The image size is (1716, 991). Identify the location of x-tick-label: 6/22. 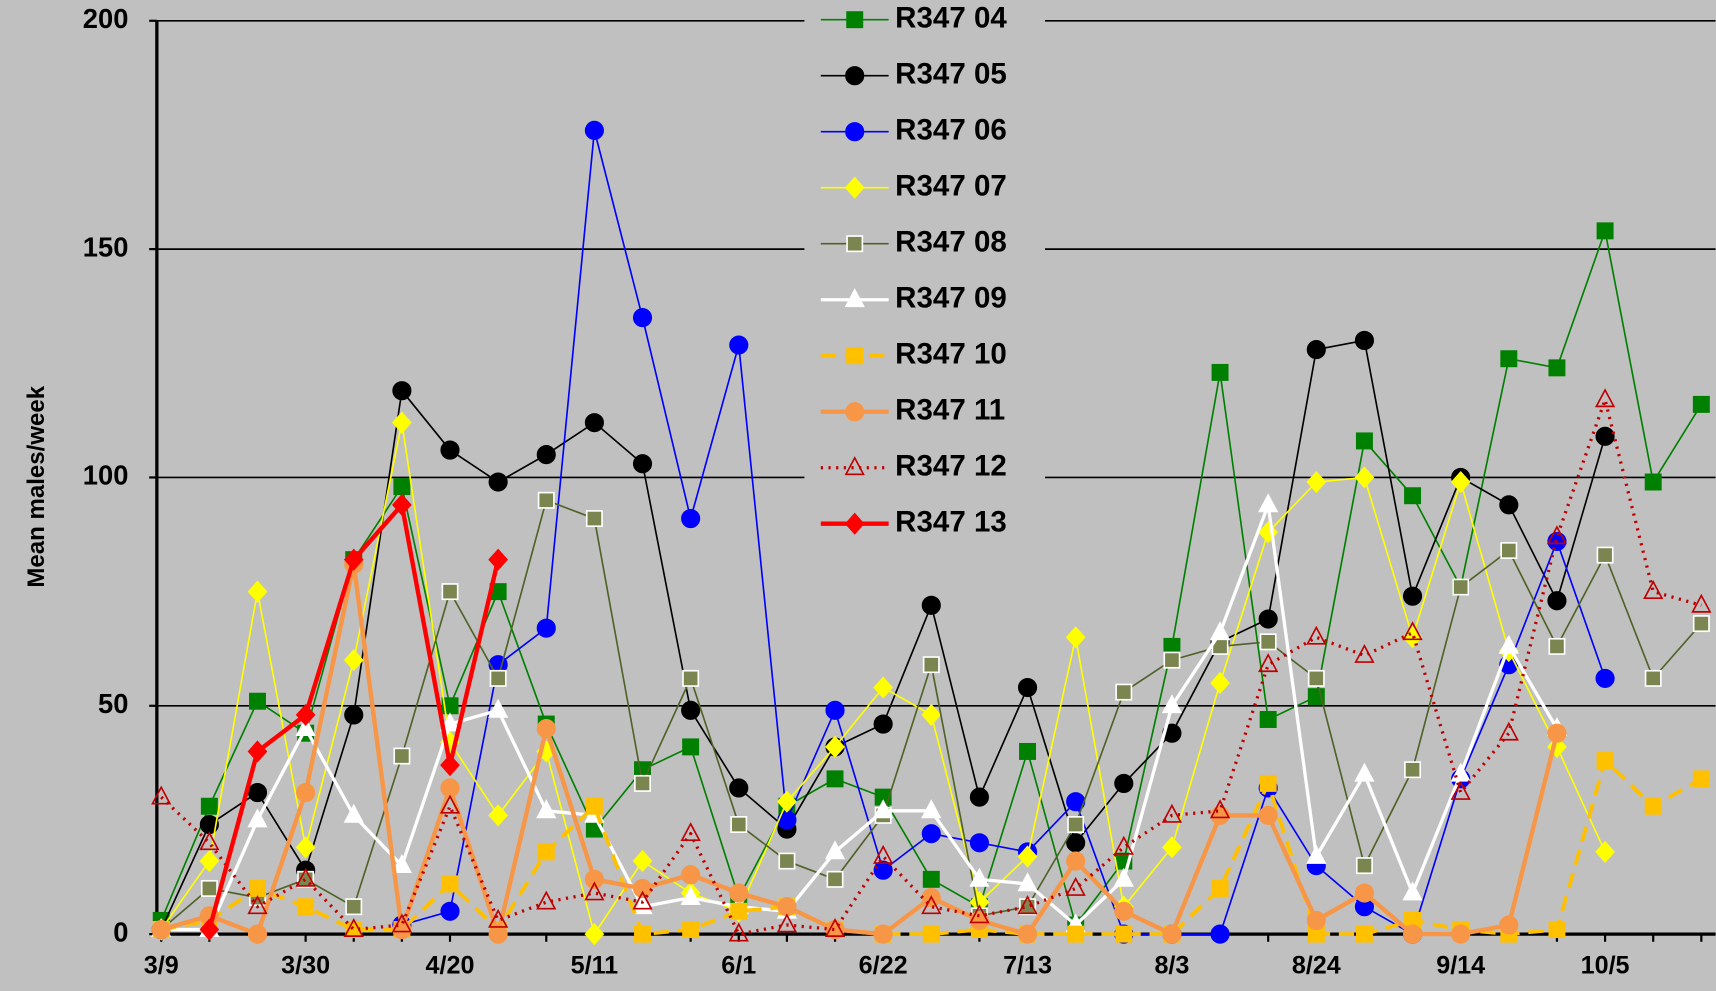
(883, 965).